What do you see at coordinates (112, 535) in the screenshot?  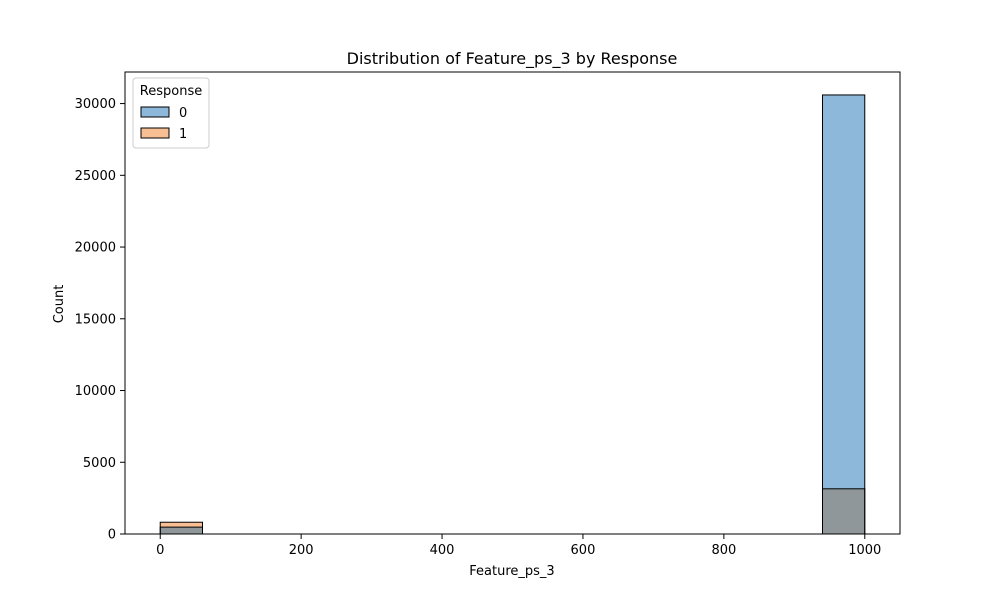 I see `y-tick-label: 0` at bounding box center [112, 535].